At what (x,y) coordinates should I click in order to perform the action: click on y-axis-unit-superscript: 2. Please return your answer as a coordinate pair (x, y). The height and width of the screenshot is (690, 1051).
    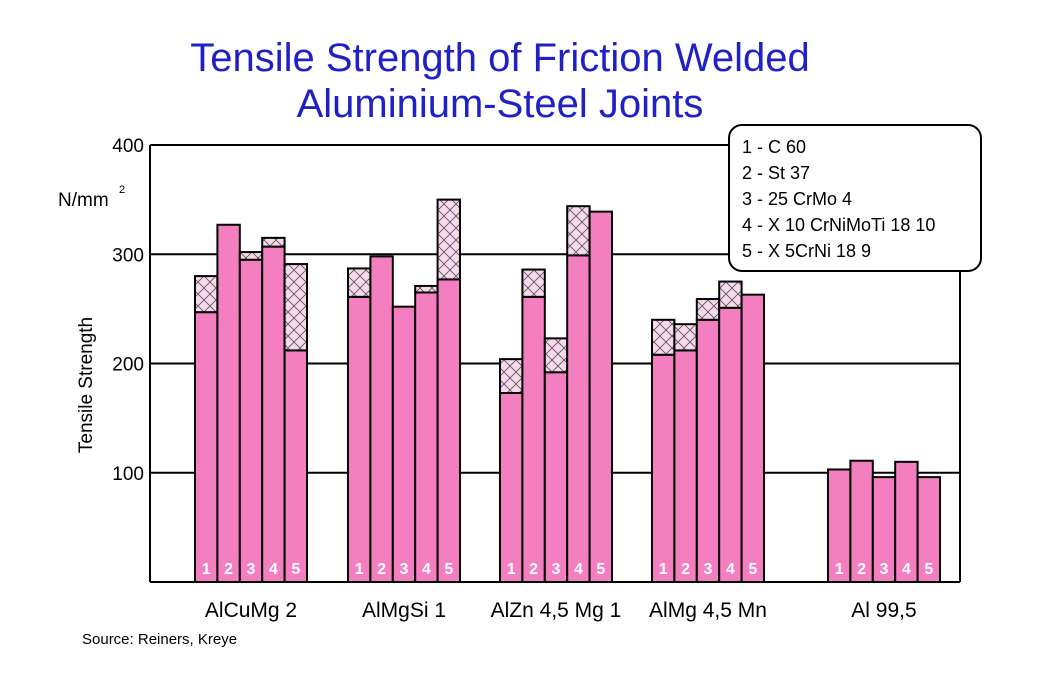
    Looking at the image, I should click on (122, 190).